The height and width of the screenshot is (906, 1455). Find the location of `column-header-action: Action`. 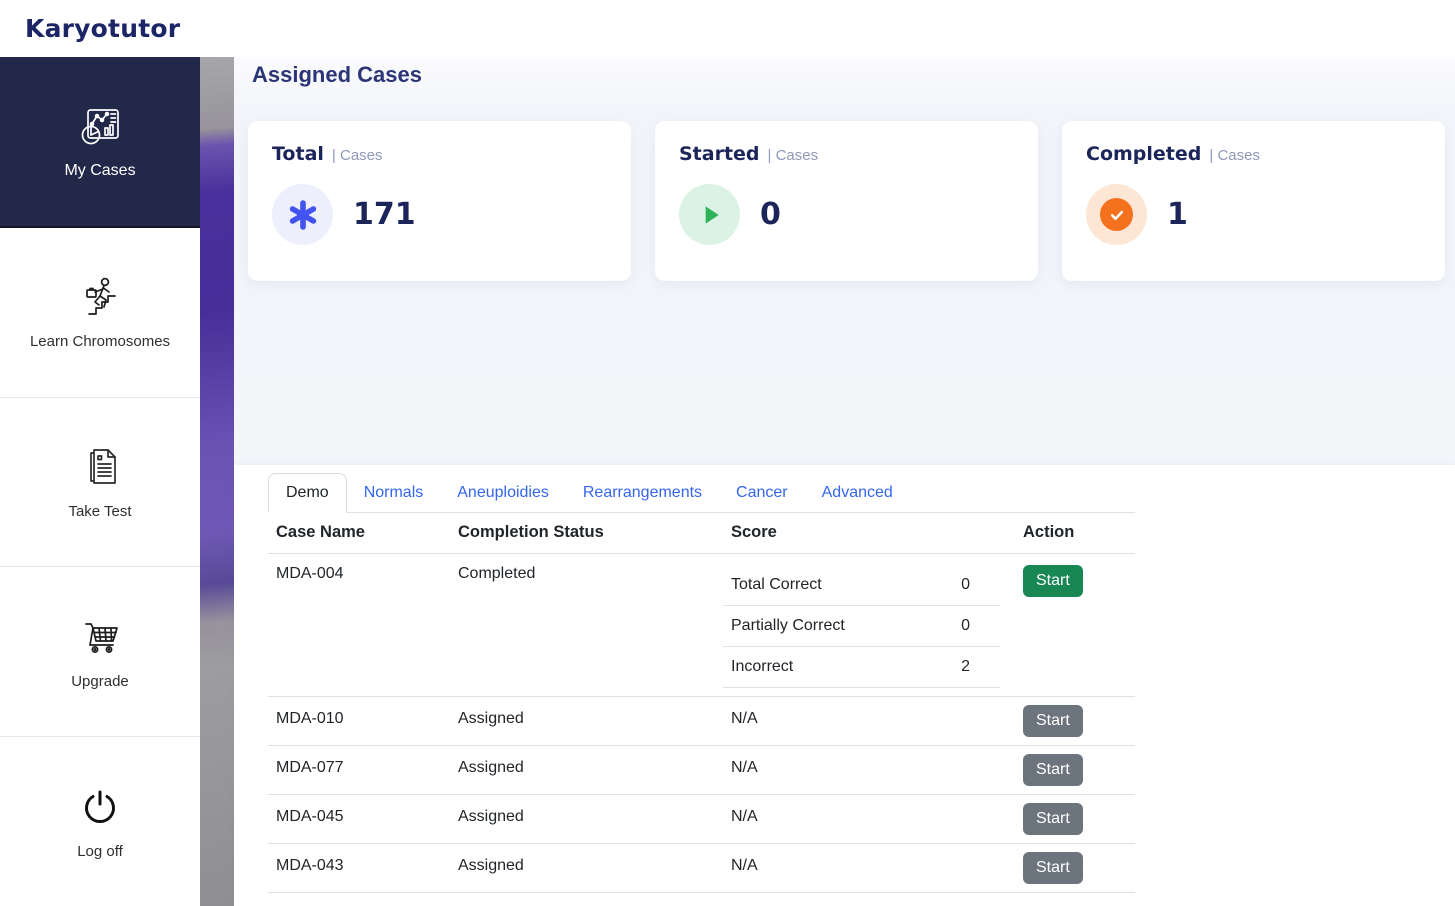

column-header-action: Action is located at coordinates (1049, 532).